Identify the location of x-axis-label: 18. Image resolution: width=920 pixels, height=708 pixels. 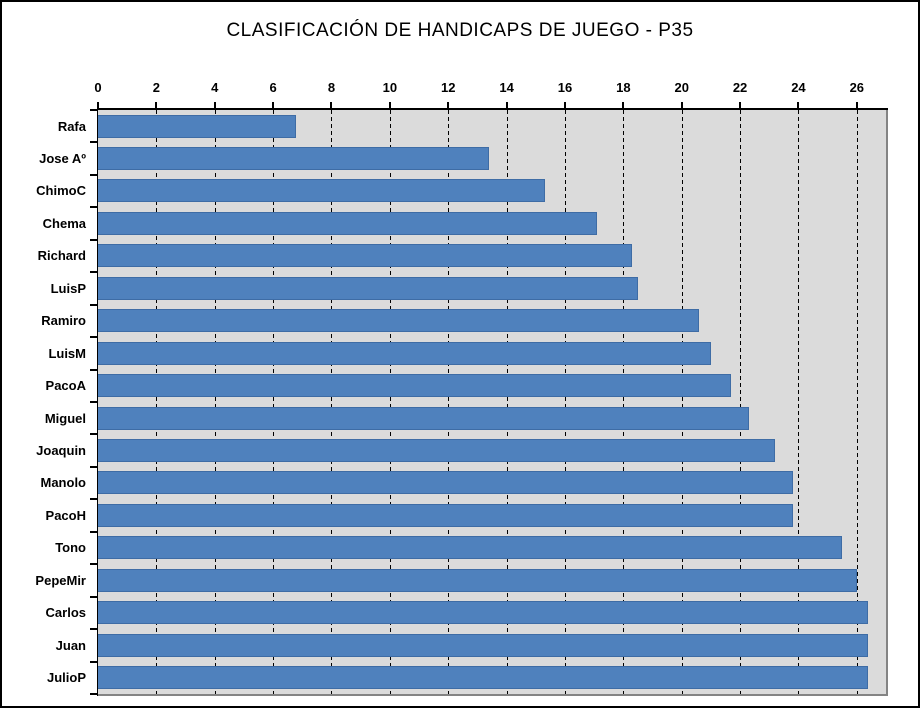
(623, 87).